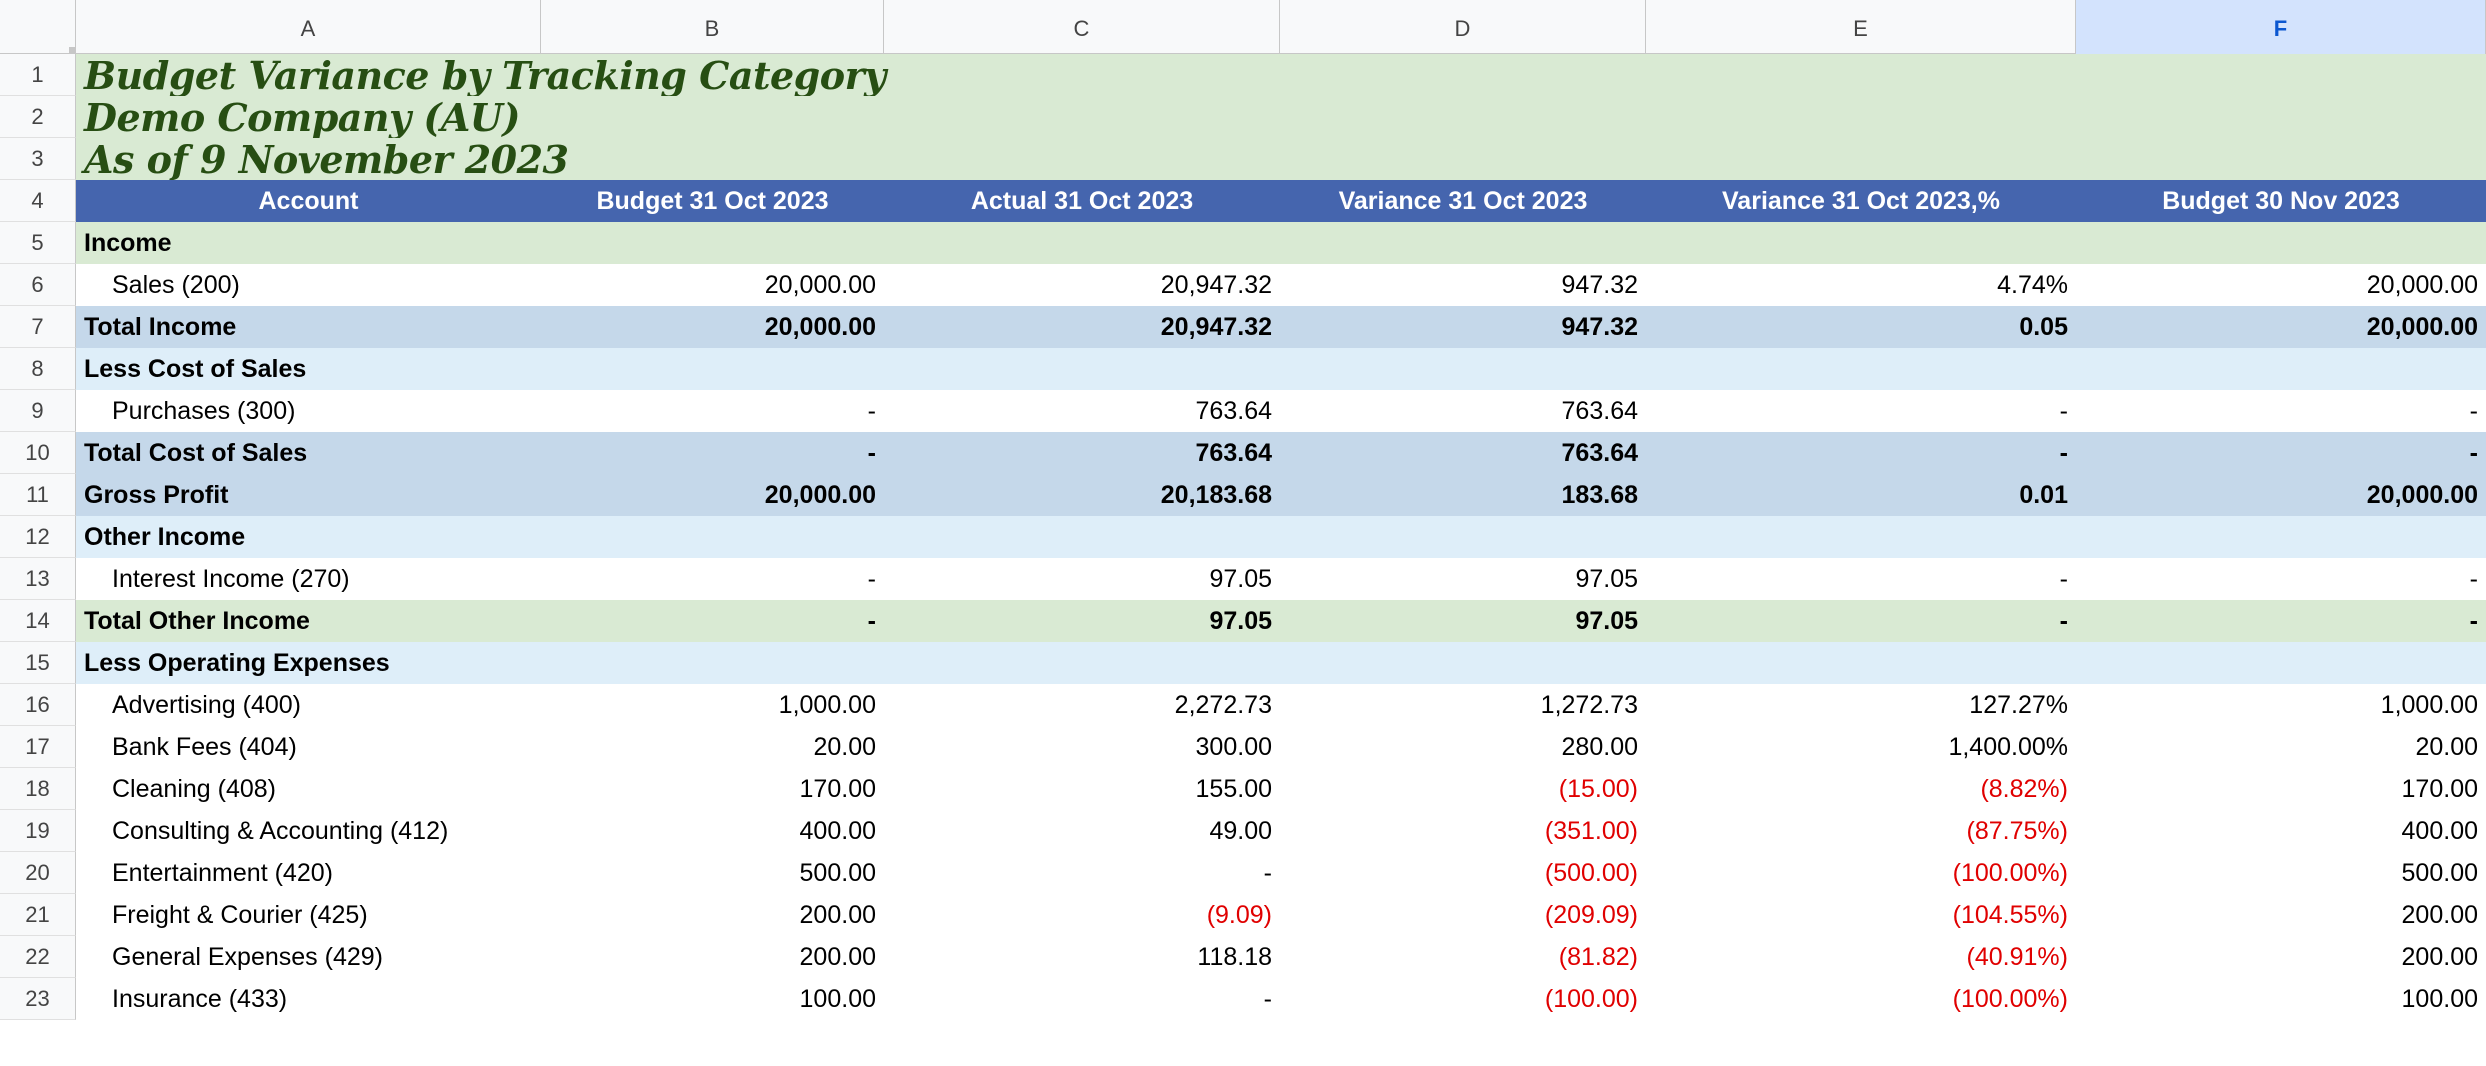 The width and height of the screenshot is (2486, 1066). What do you see at coordinates (38, 999) in the screenshot?
I see `row-number: 23` at bounding box center [38, 999].